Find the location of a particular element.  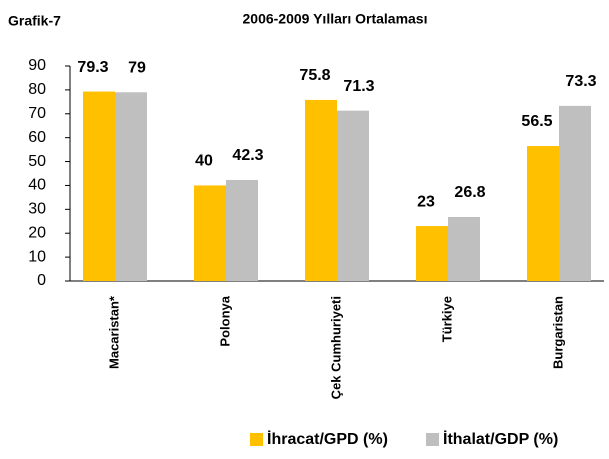

value-label: 79.3 is located at coordinates (92, 67).